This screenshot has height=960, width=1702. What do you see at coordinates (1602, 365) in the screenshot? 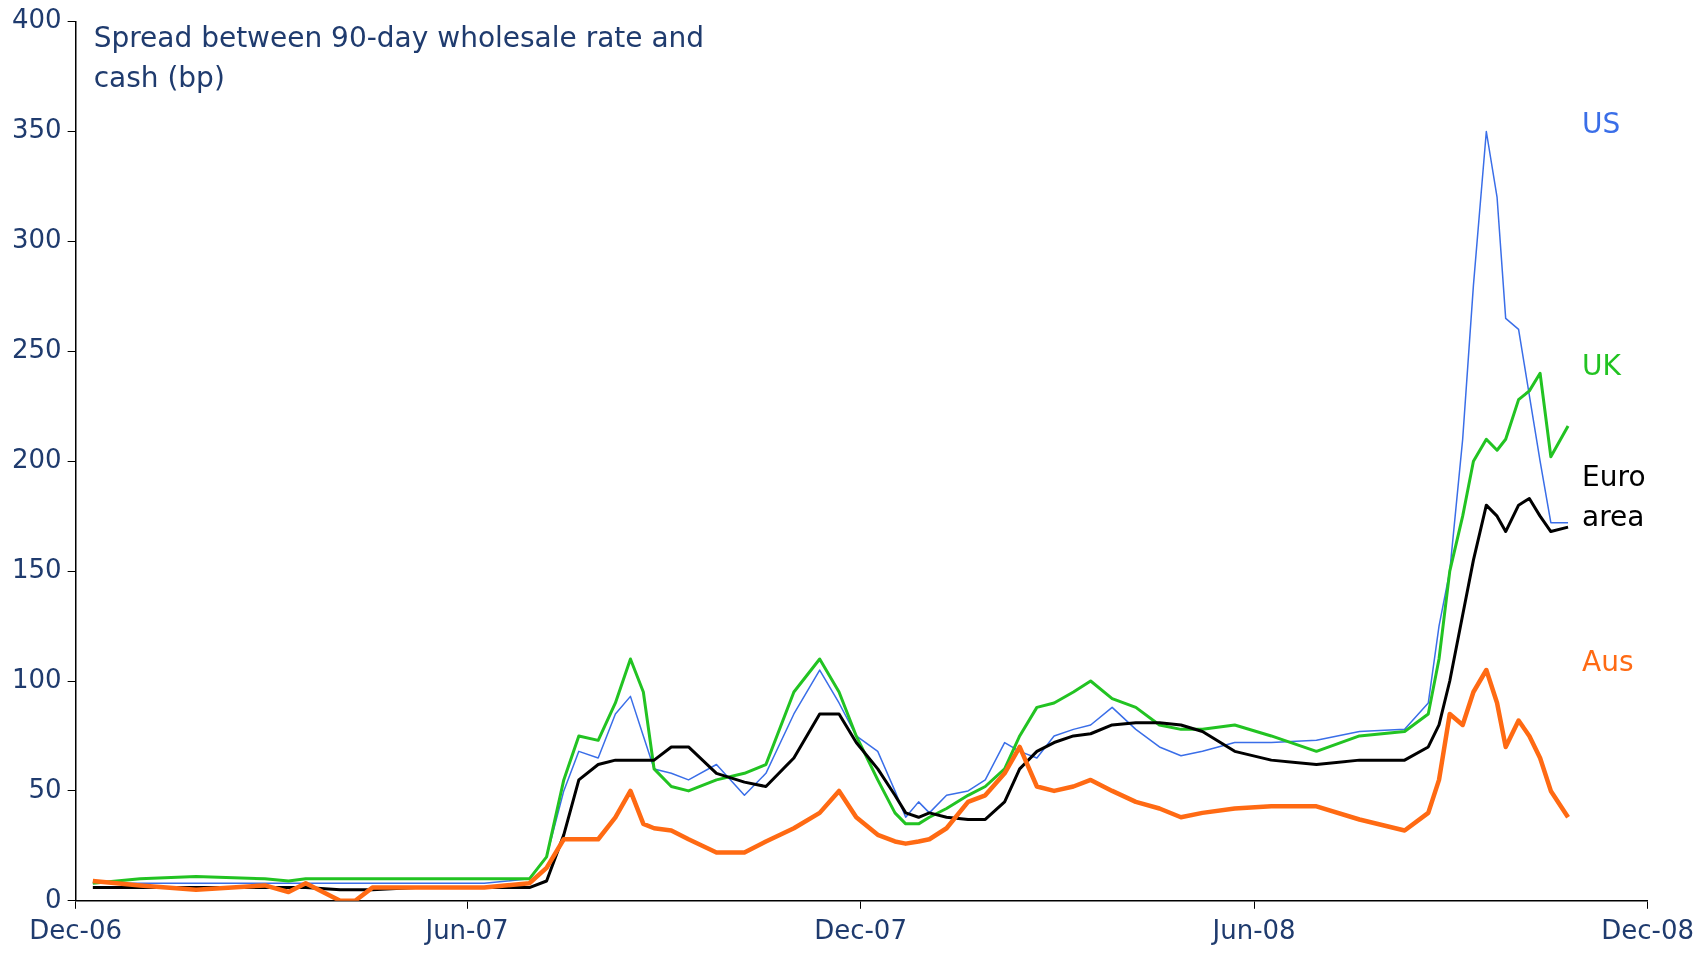
I see `series-label: UK` at bounding box center [1602, 365].